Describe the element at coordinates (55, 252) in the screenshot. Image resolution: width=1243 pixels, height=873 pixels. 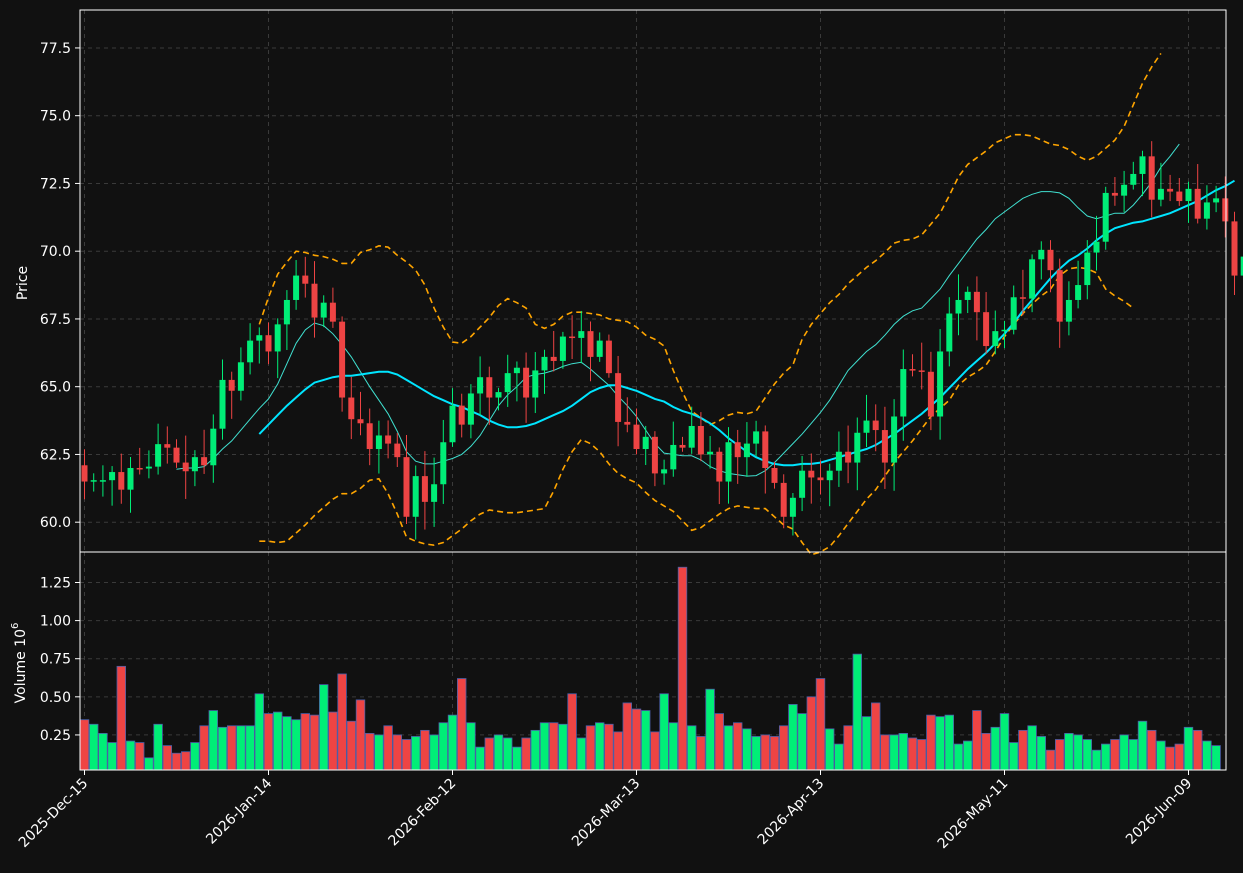
I see `price-tick-label-4: 70.0` at that location.